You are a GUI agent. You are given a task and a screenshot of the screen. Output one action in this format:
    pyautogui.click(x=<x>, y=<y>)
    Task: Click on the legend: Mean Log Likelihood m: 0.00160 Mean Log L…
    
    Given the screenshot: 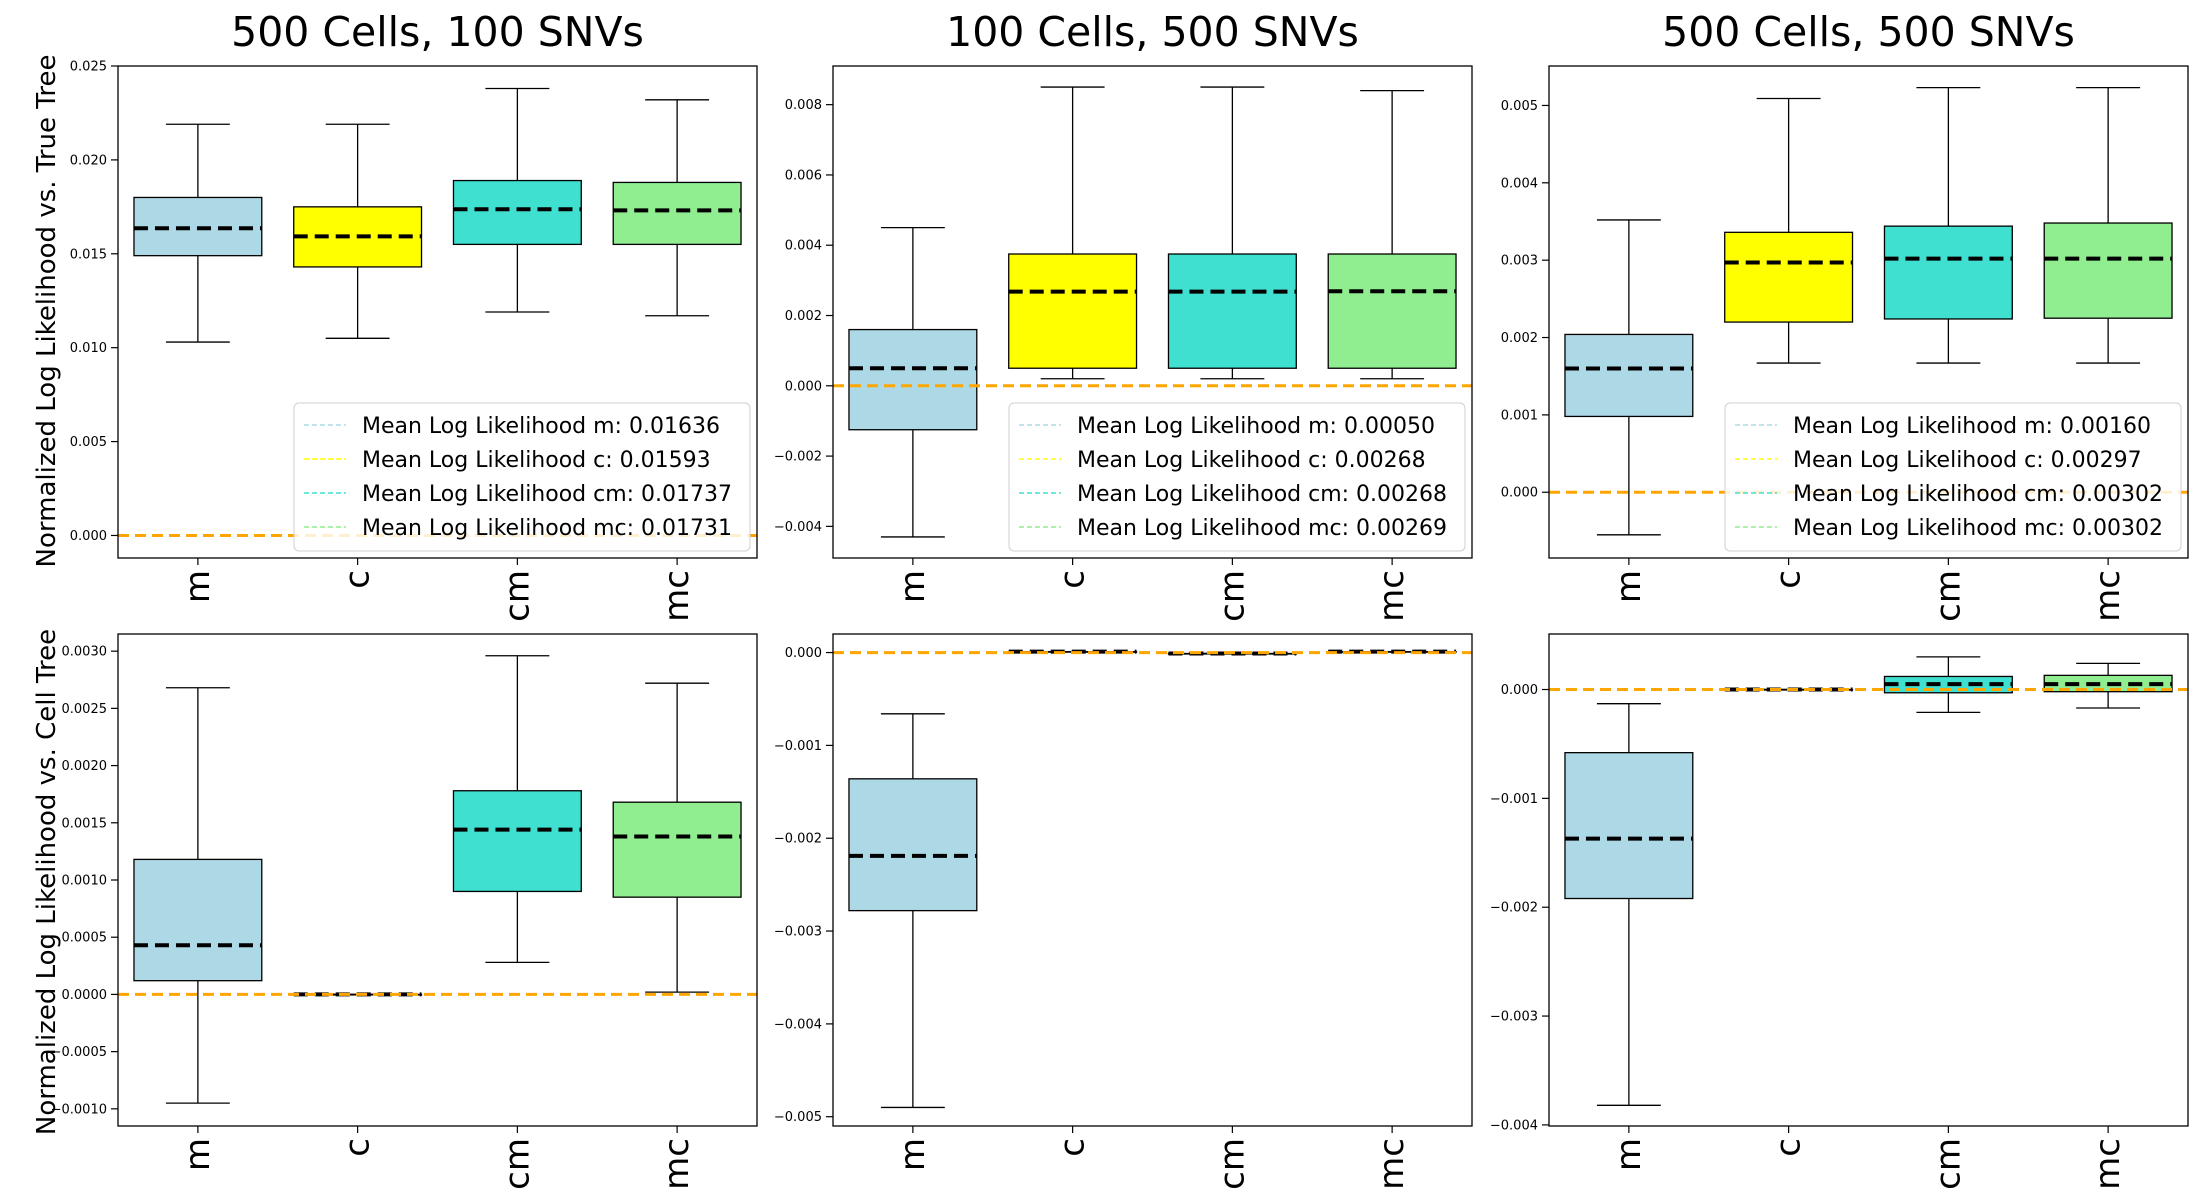 What is the action you would take?
    pyautogui.click(x=1953, y=477)
    